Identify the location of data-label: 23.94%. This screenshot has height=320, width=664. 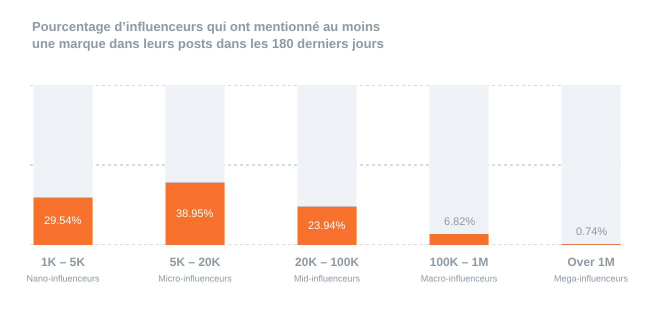
(327, 226).